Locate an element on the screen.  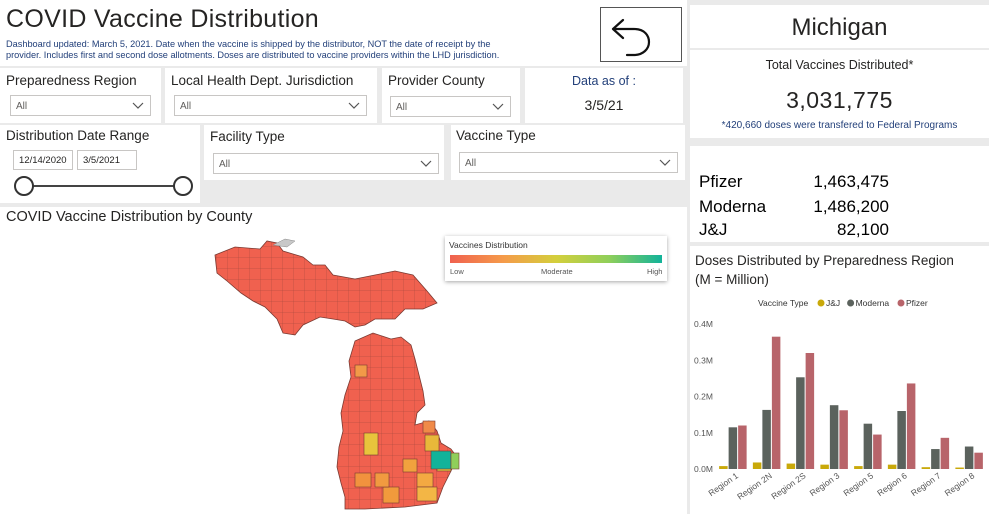
preparedness-region-dropdown: All is located at coordinates (80, 105).